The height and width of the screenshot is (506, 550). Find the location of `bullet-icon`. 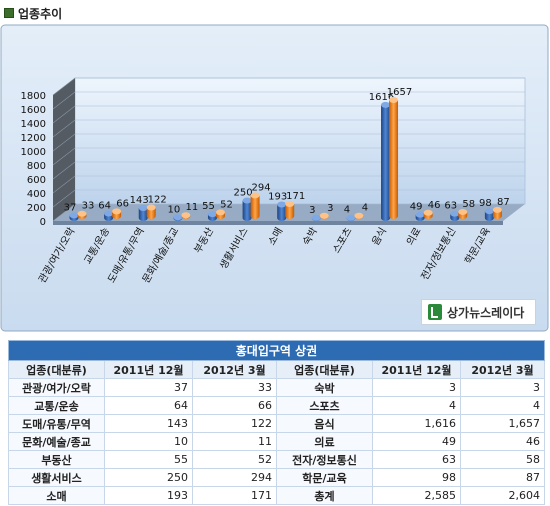

bullet-icon is located at coordinates (9, 13).